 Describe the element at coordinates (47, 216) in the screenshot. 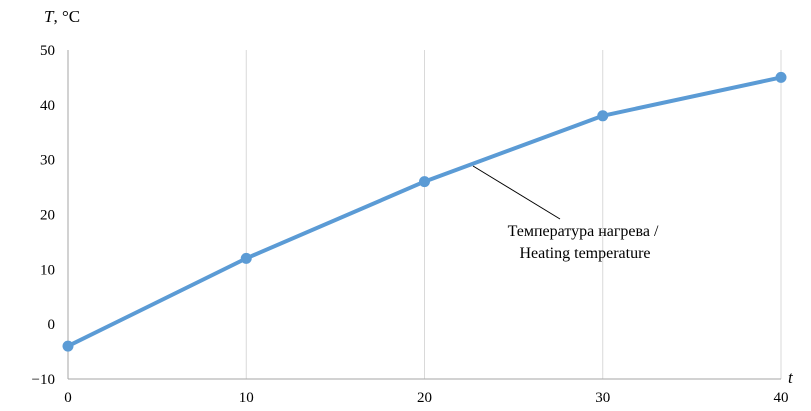

I see `y-tick-label: 20` at that location.